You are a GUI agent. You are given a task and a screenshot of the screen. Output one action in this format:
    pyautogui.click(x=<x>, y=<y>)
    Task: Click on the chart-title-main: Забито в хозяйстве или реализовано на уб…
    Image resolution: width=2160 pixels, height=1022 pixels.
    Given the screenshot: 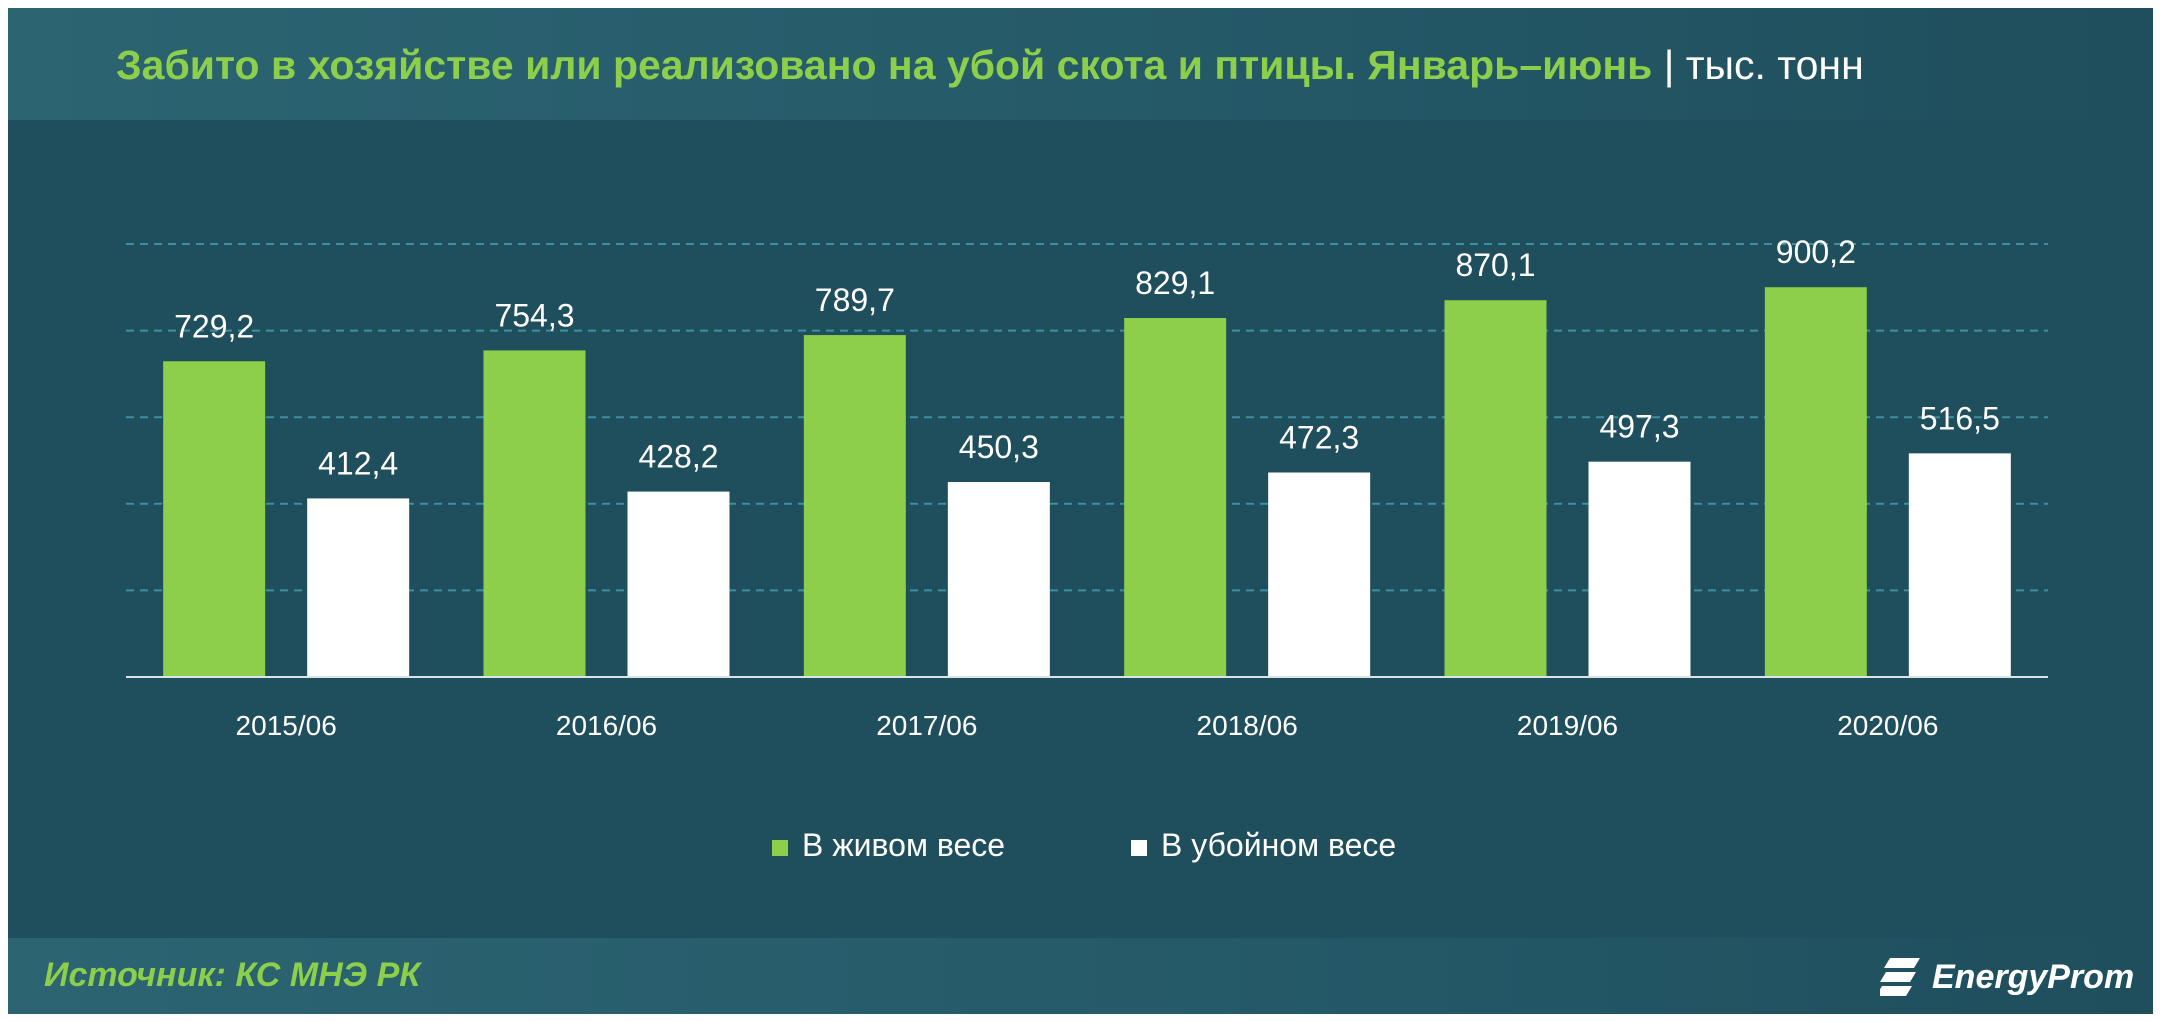 What is the action you would take?
    pyautogui.click(x=884, y=65)
    